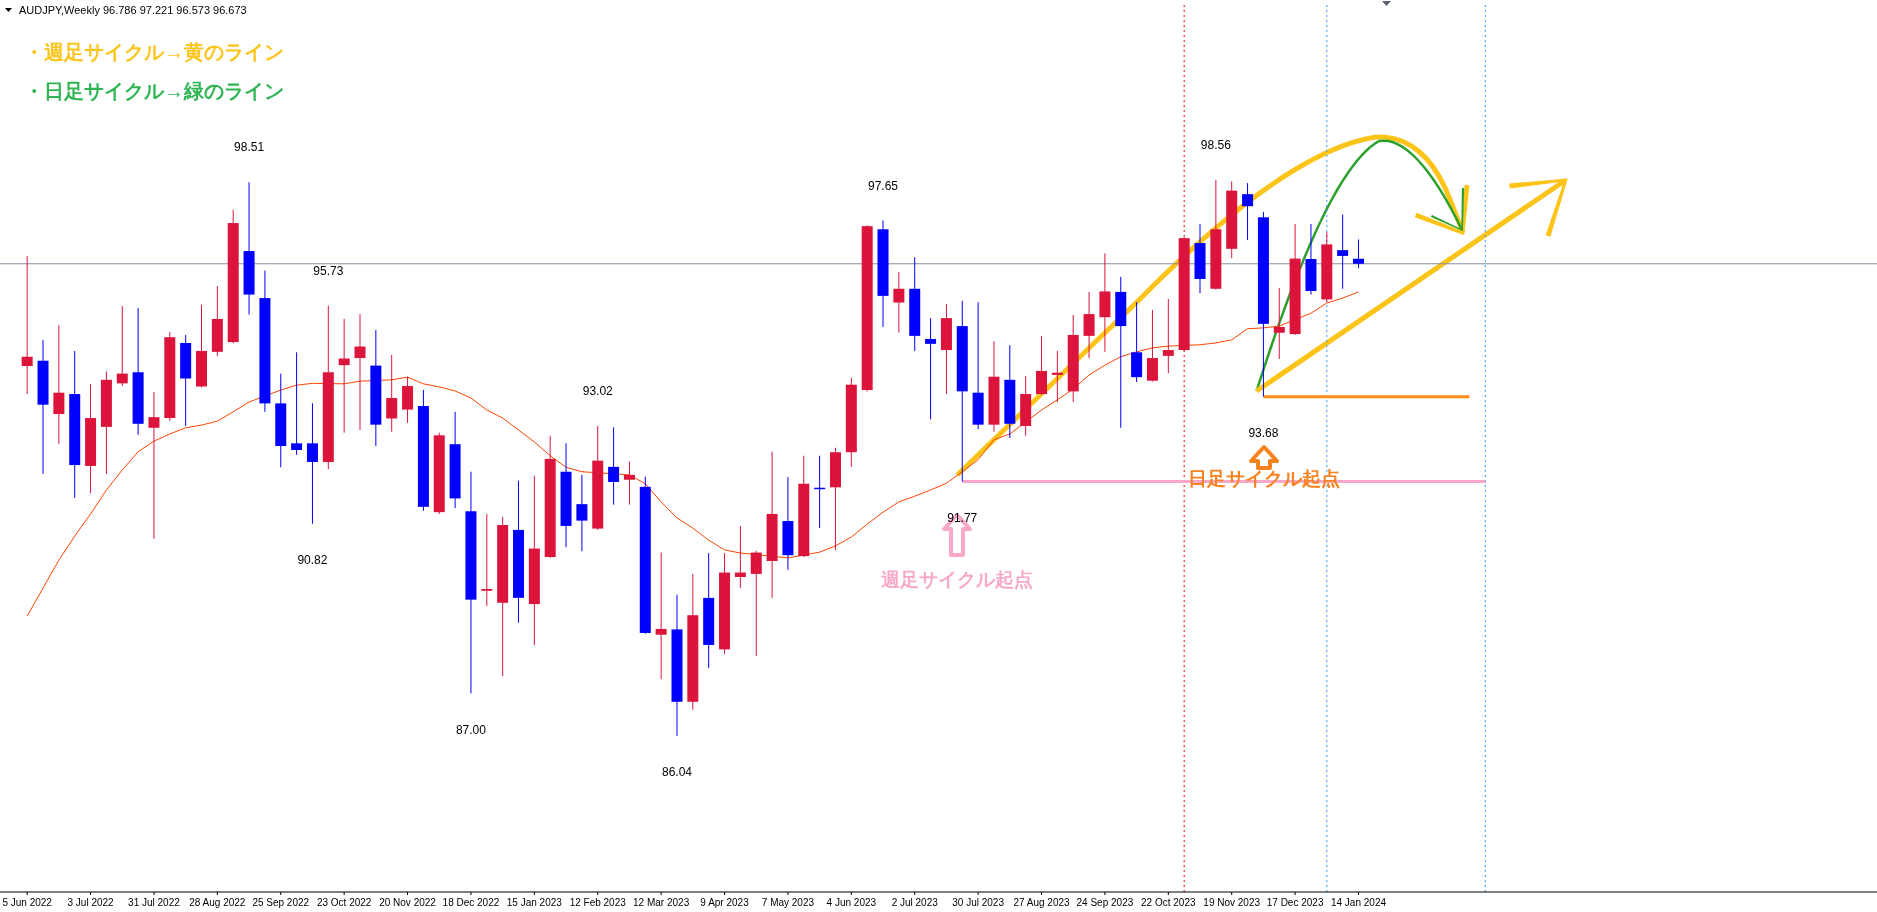 This screenshot has height=912, width=1877. Describe the element at coordinates (851, 902) in the screenshot. I see `x-tick-label: 4 Jun 2023` at that location.